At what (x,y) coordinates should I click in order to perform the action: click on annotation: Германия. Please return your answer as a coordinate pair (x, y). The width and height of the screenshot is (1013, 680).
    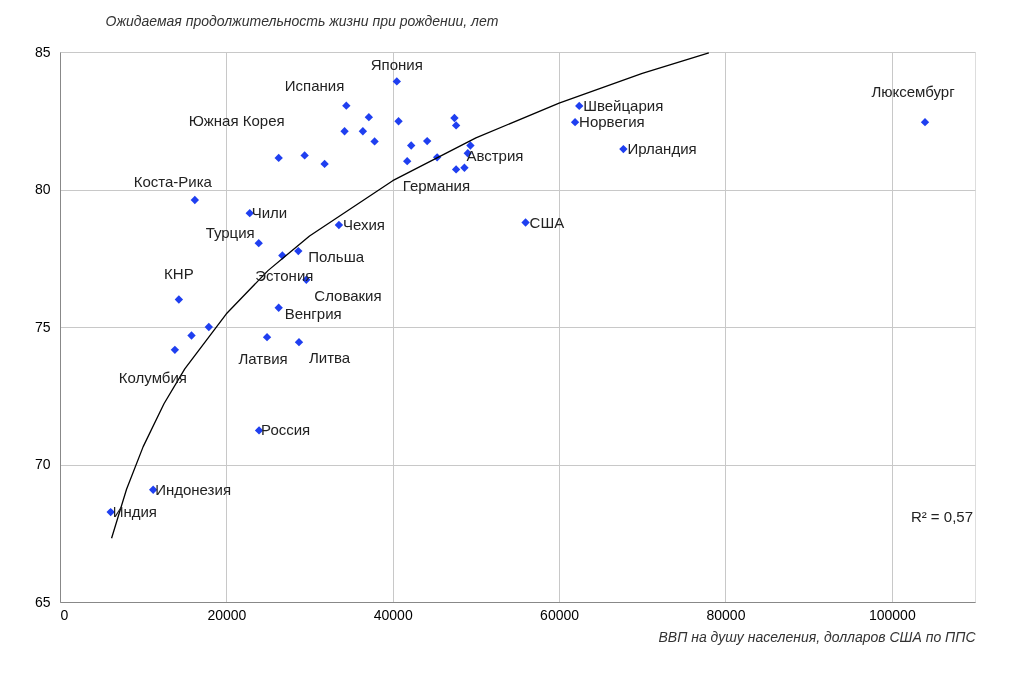
    Looking at the image, I should click on (436, 185).